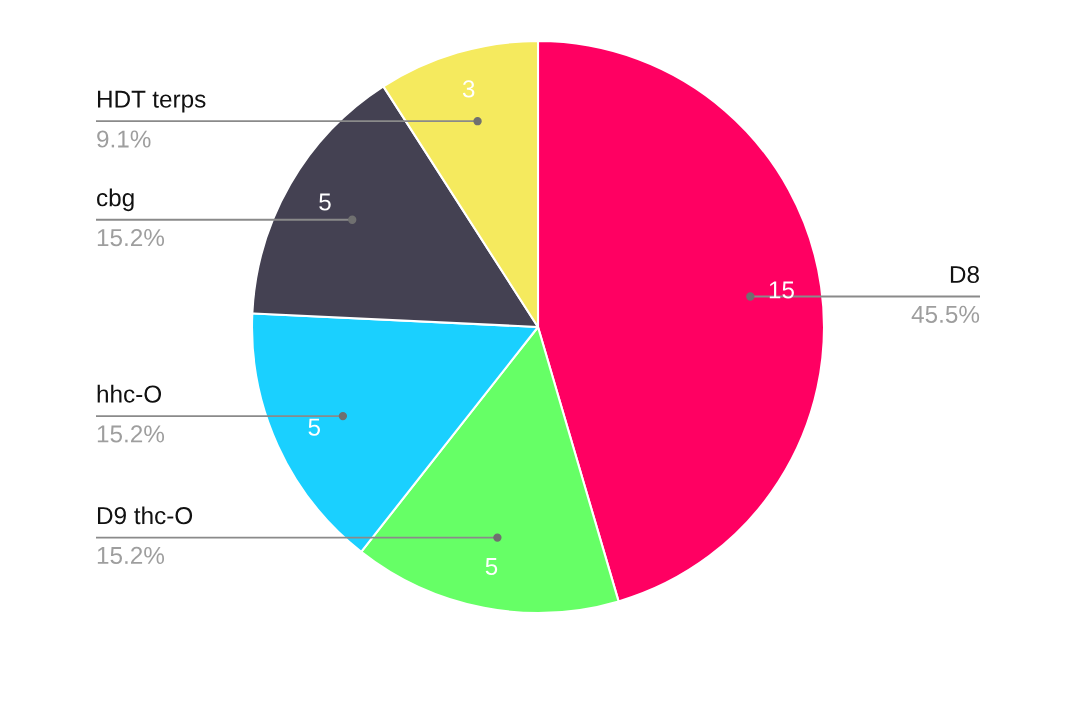 The width and height of the screenshot is (1080, 702). I want to click on slice-label: HDT terps, so click(151, 101).